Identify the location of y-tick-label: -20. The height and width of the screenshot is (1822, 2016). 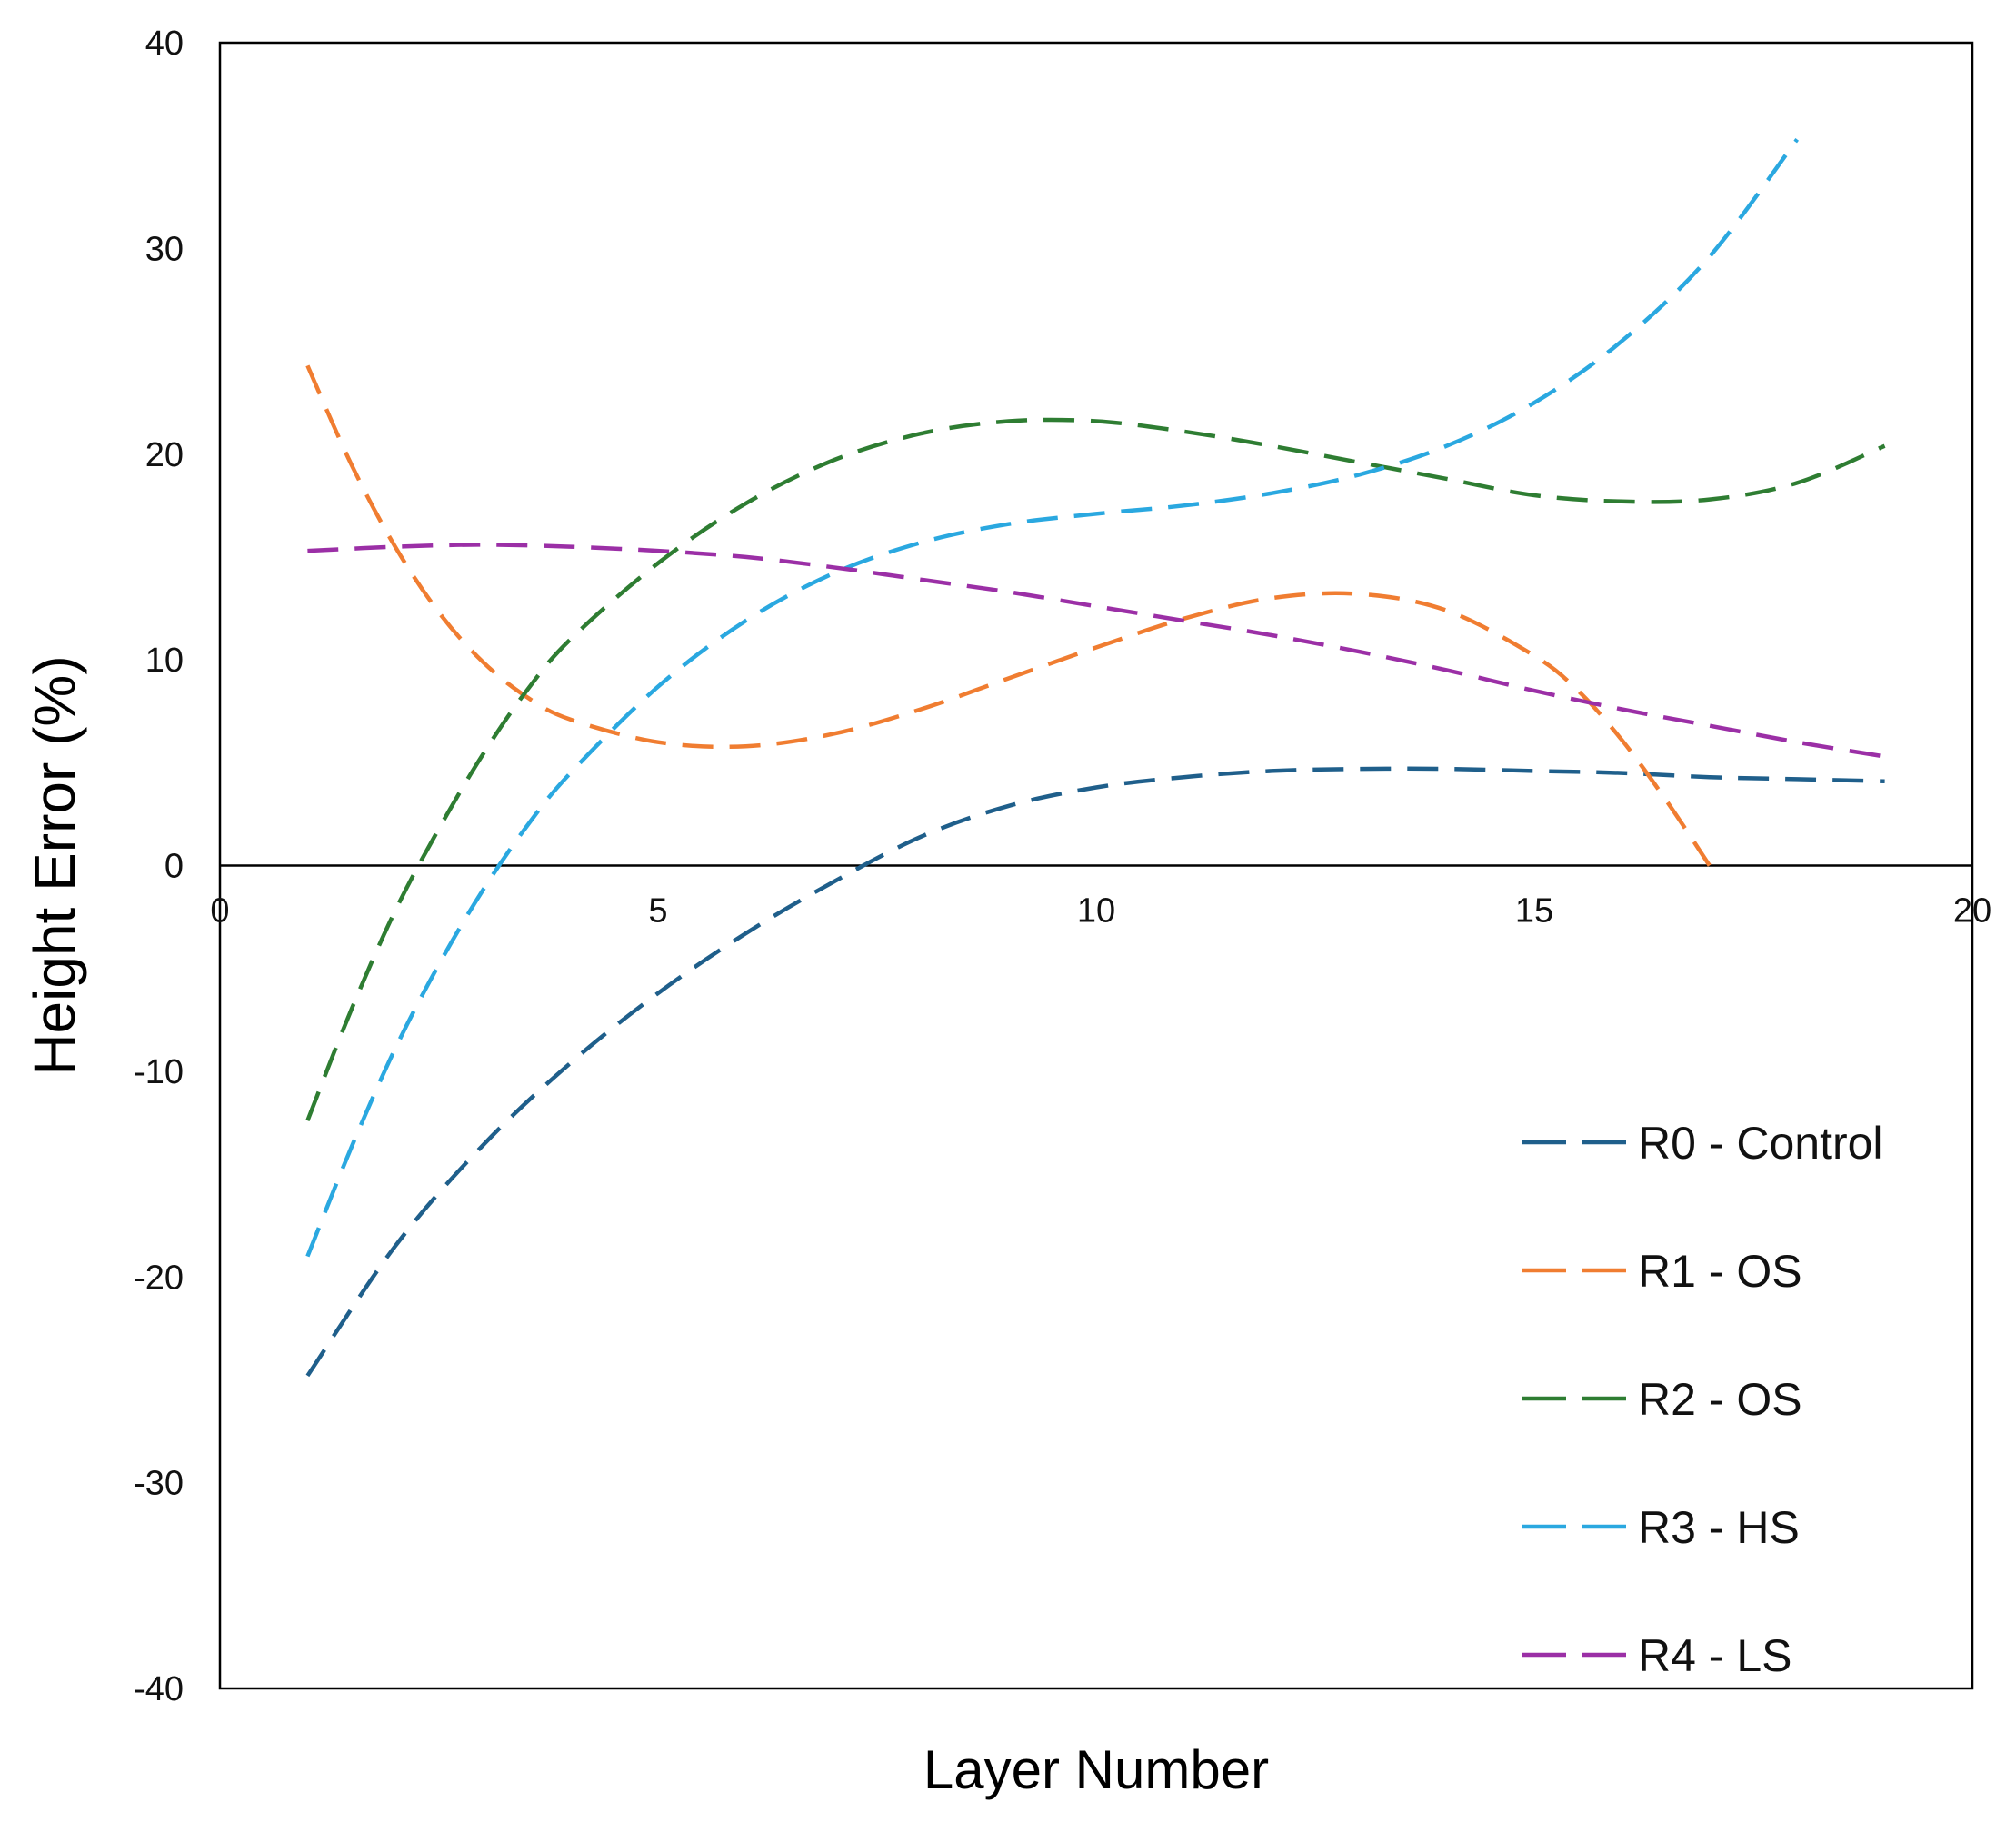
(159, 1278).